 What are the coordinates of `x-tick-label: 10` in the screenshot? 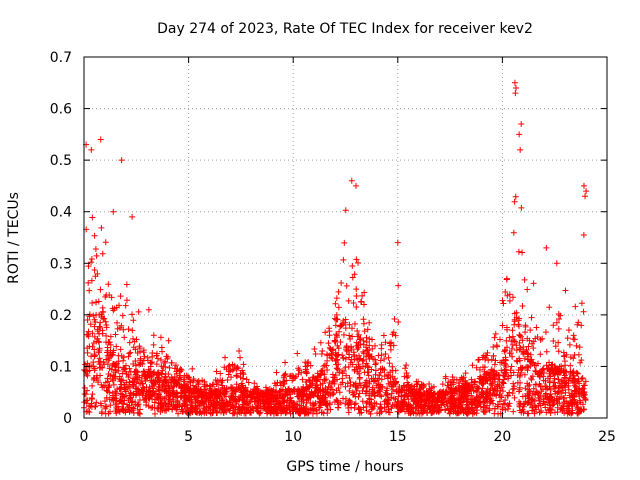 It's located at (293, 437).